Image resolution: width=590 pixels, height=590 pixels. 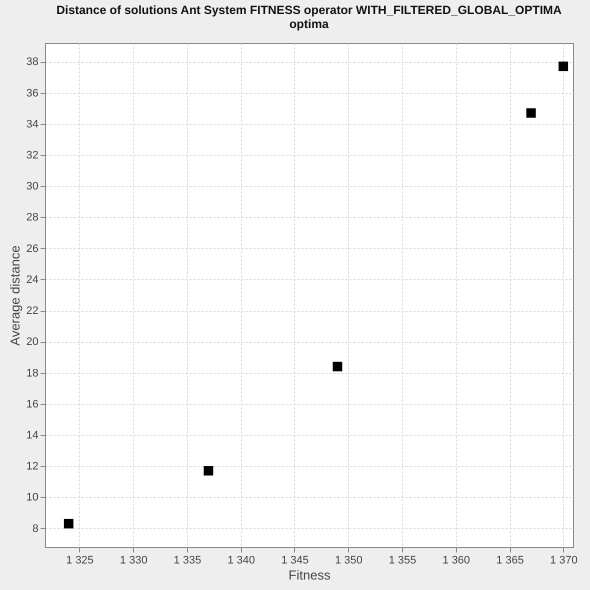 What do you see at coordinates (32, 498) in the screenshot?
I see `y-tick-label: 10` at bounding box center [32, 498].